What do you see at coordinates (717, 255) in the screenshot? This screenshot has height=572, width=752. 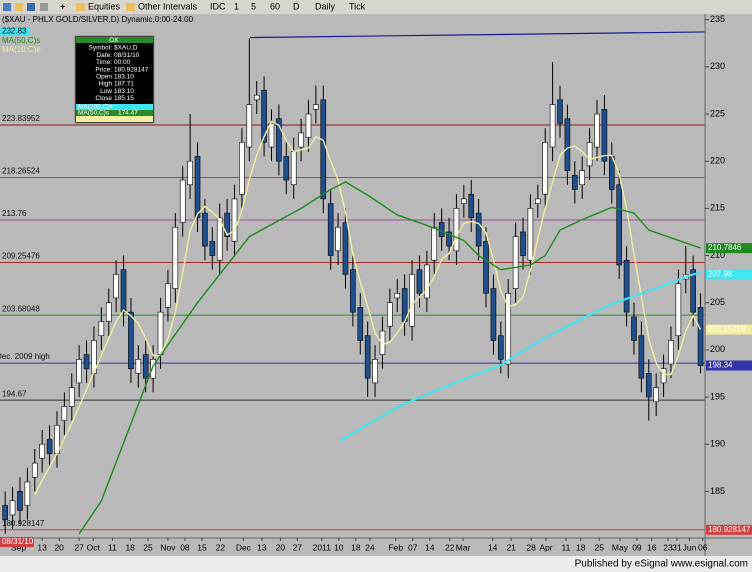 I see `y-tick-label: 210` at bounding box center [717, 255].